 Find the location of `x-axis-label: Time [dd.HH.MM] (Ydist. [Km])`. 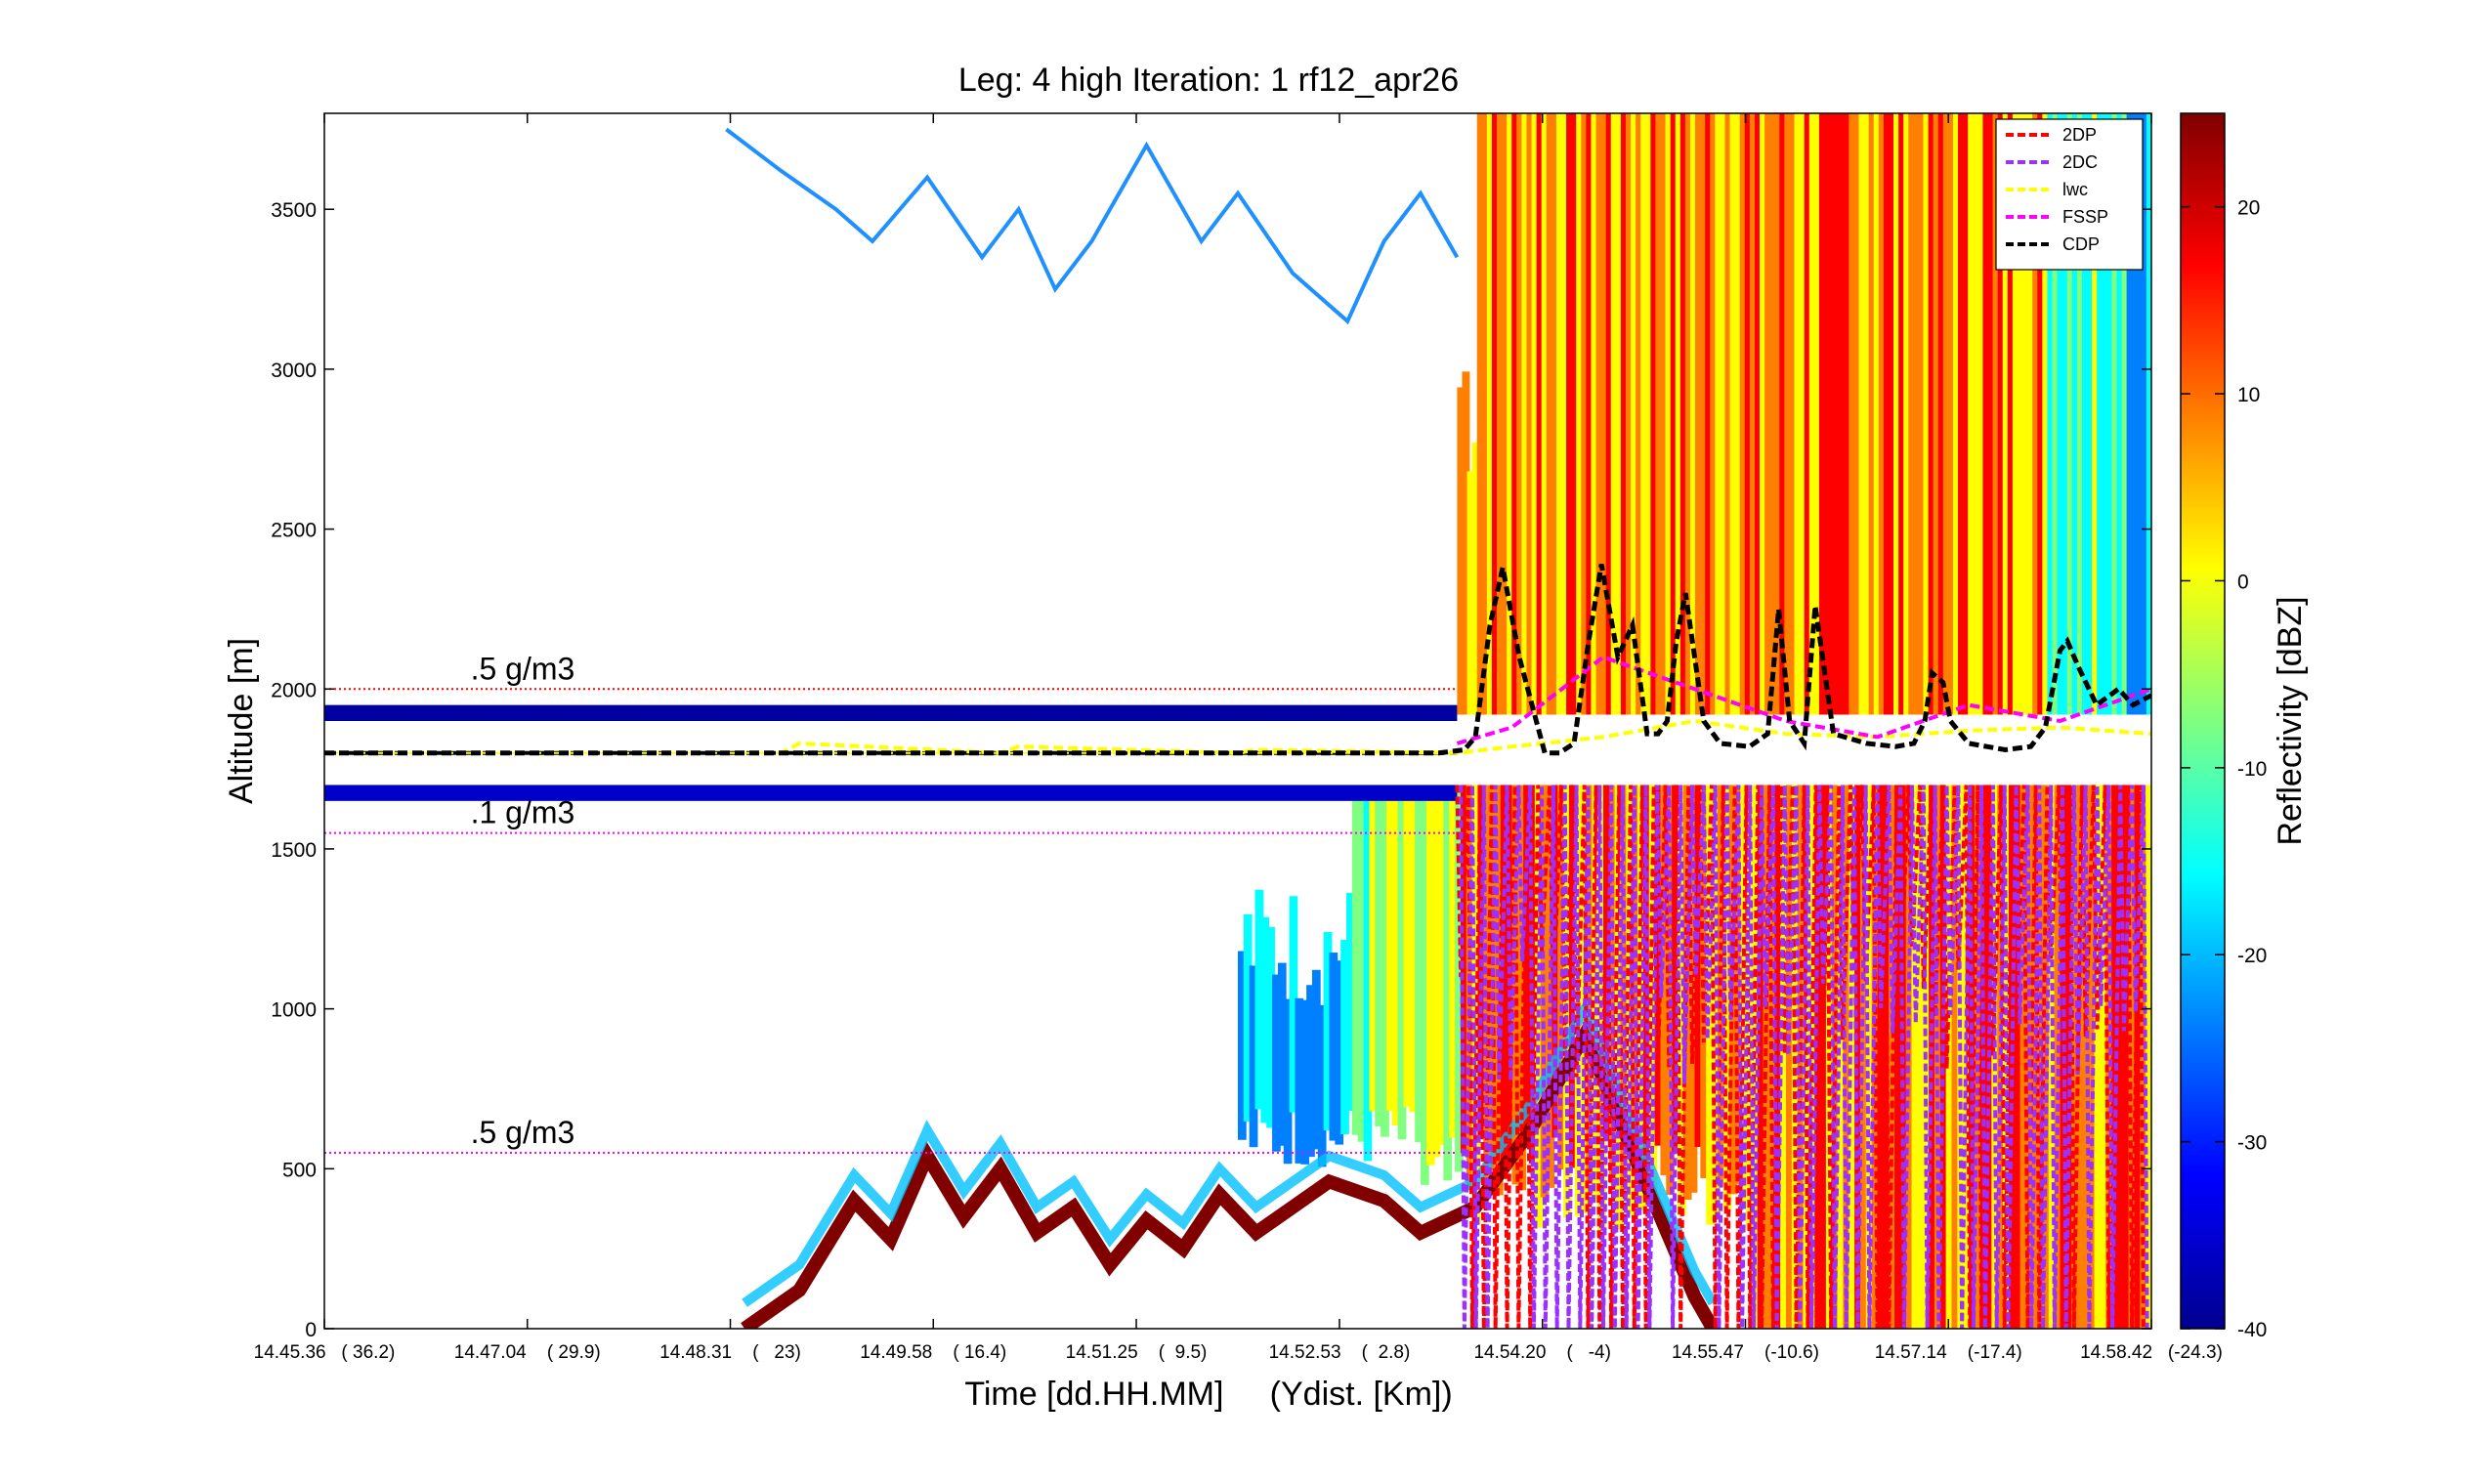

x-axis-label: Time [dd.HH.MM] (Ydist. [Km]) is located at coordinates (1208, 1394).